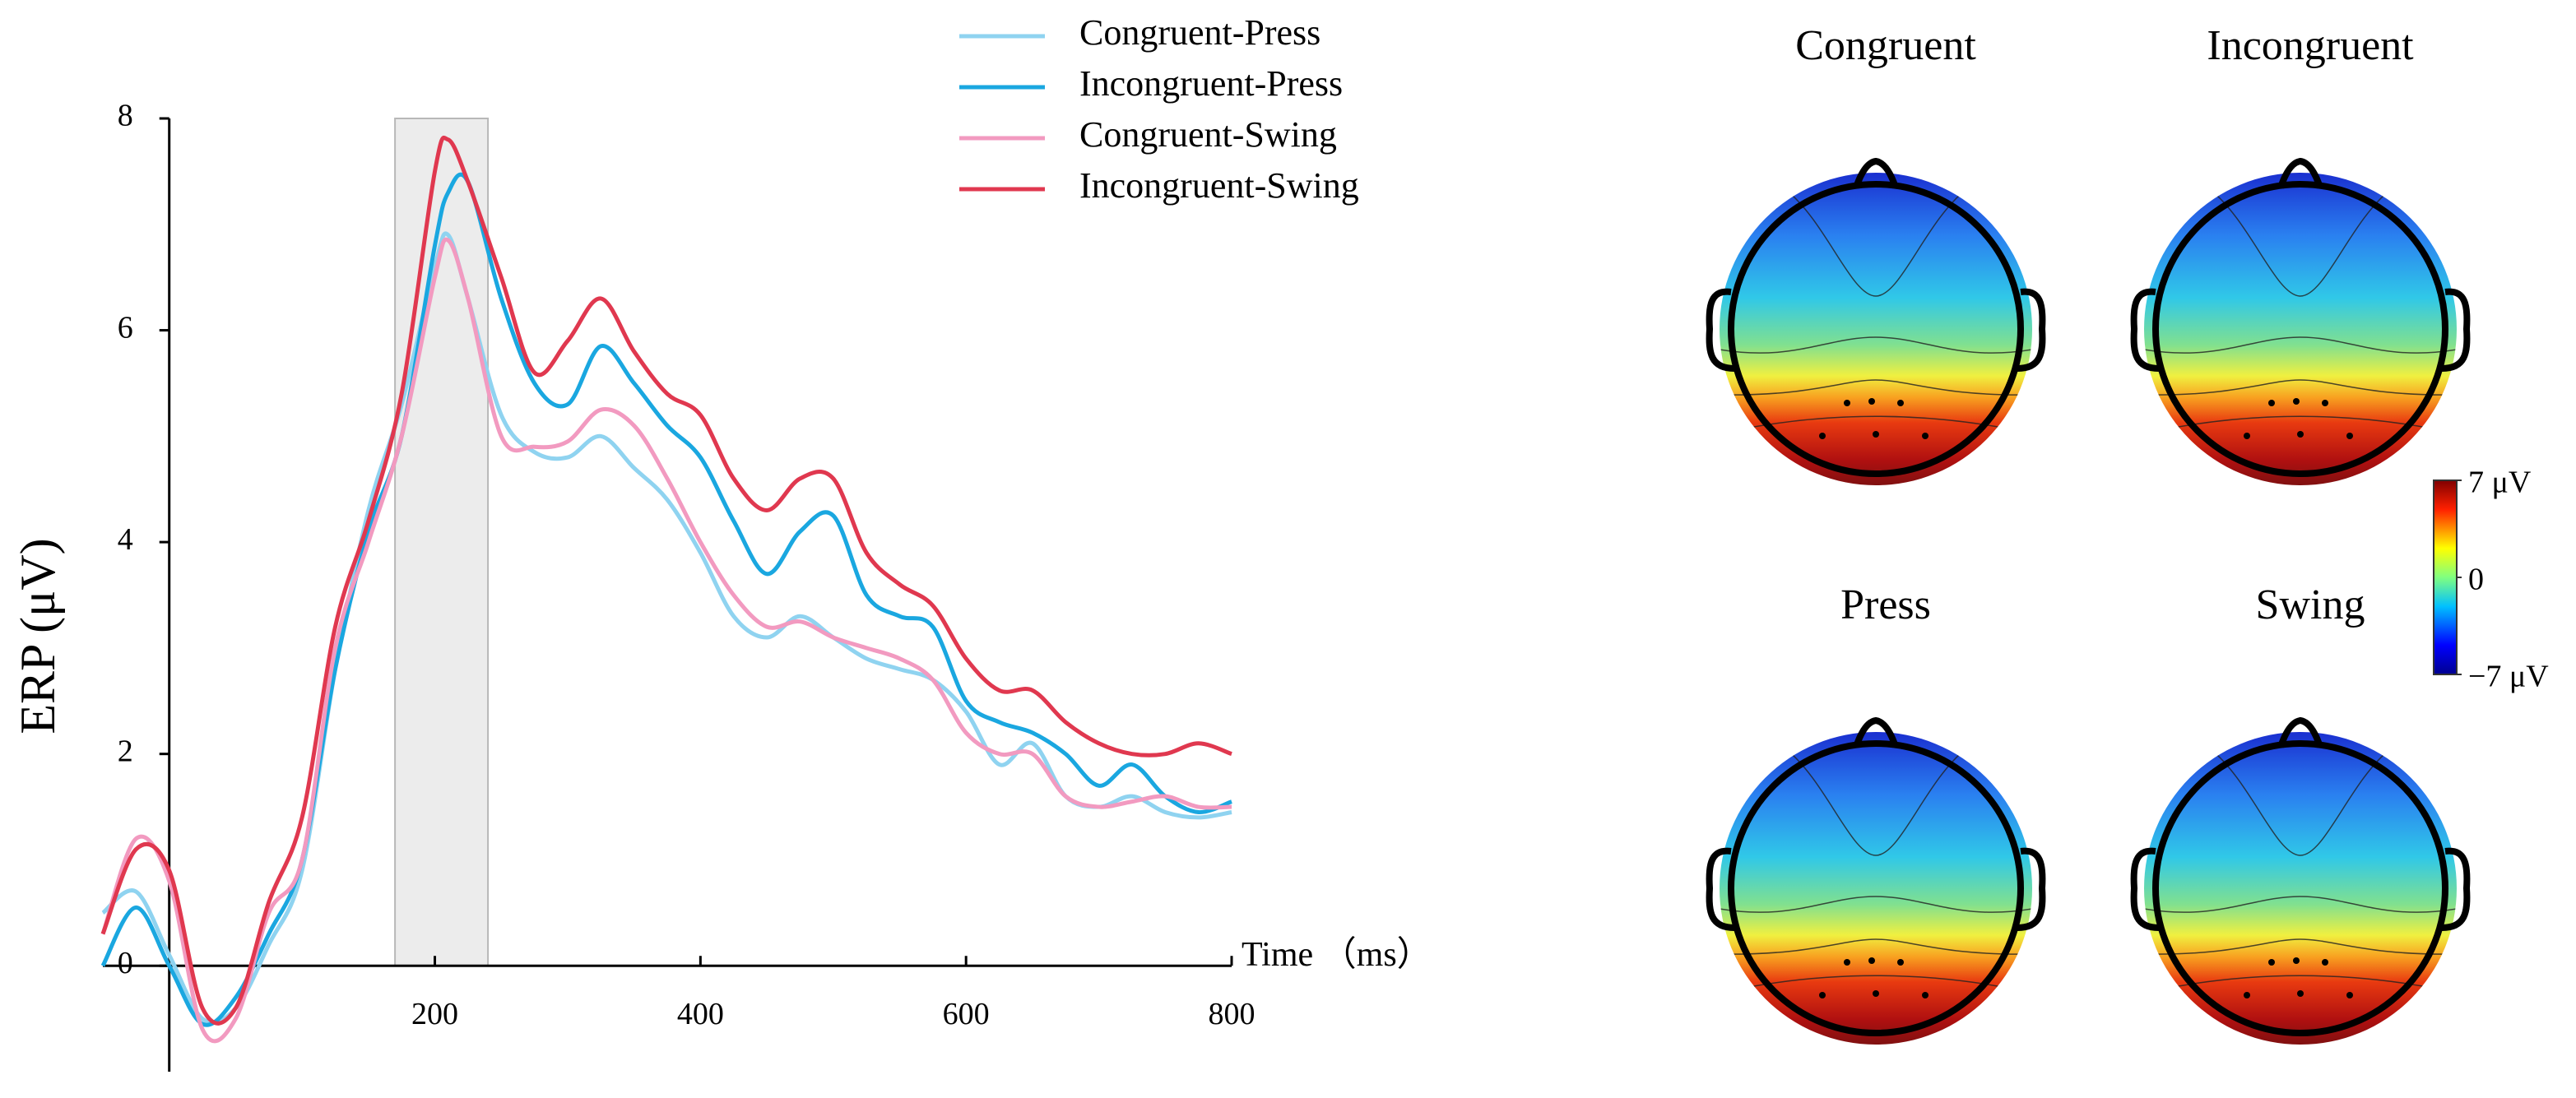  I want to click on legend-label: Congruent-Press, so click(1200, 32).